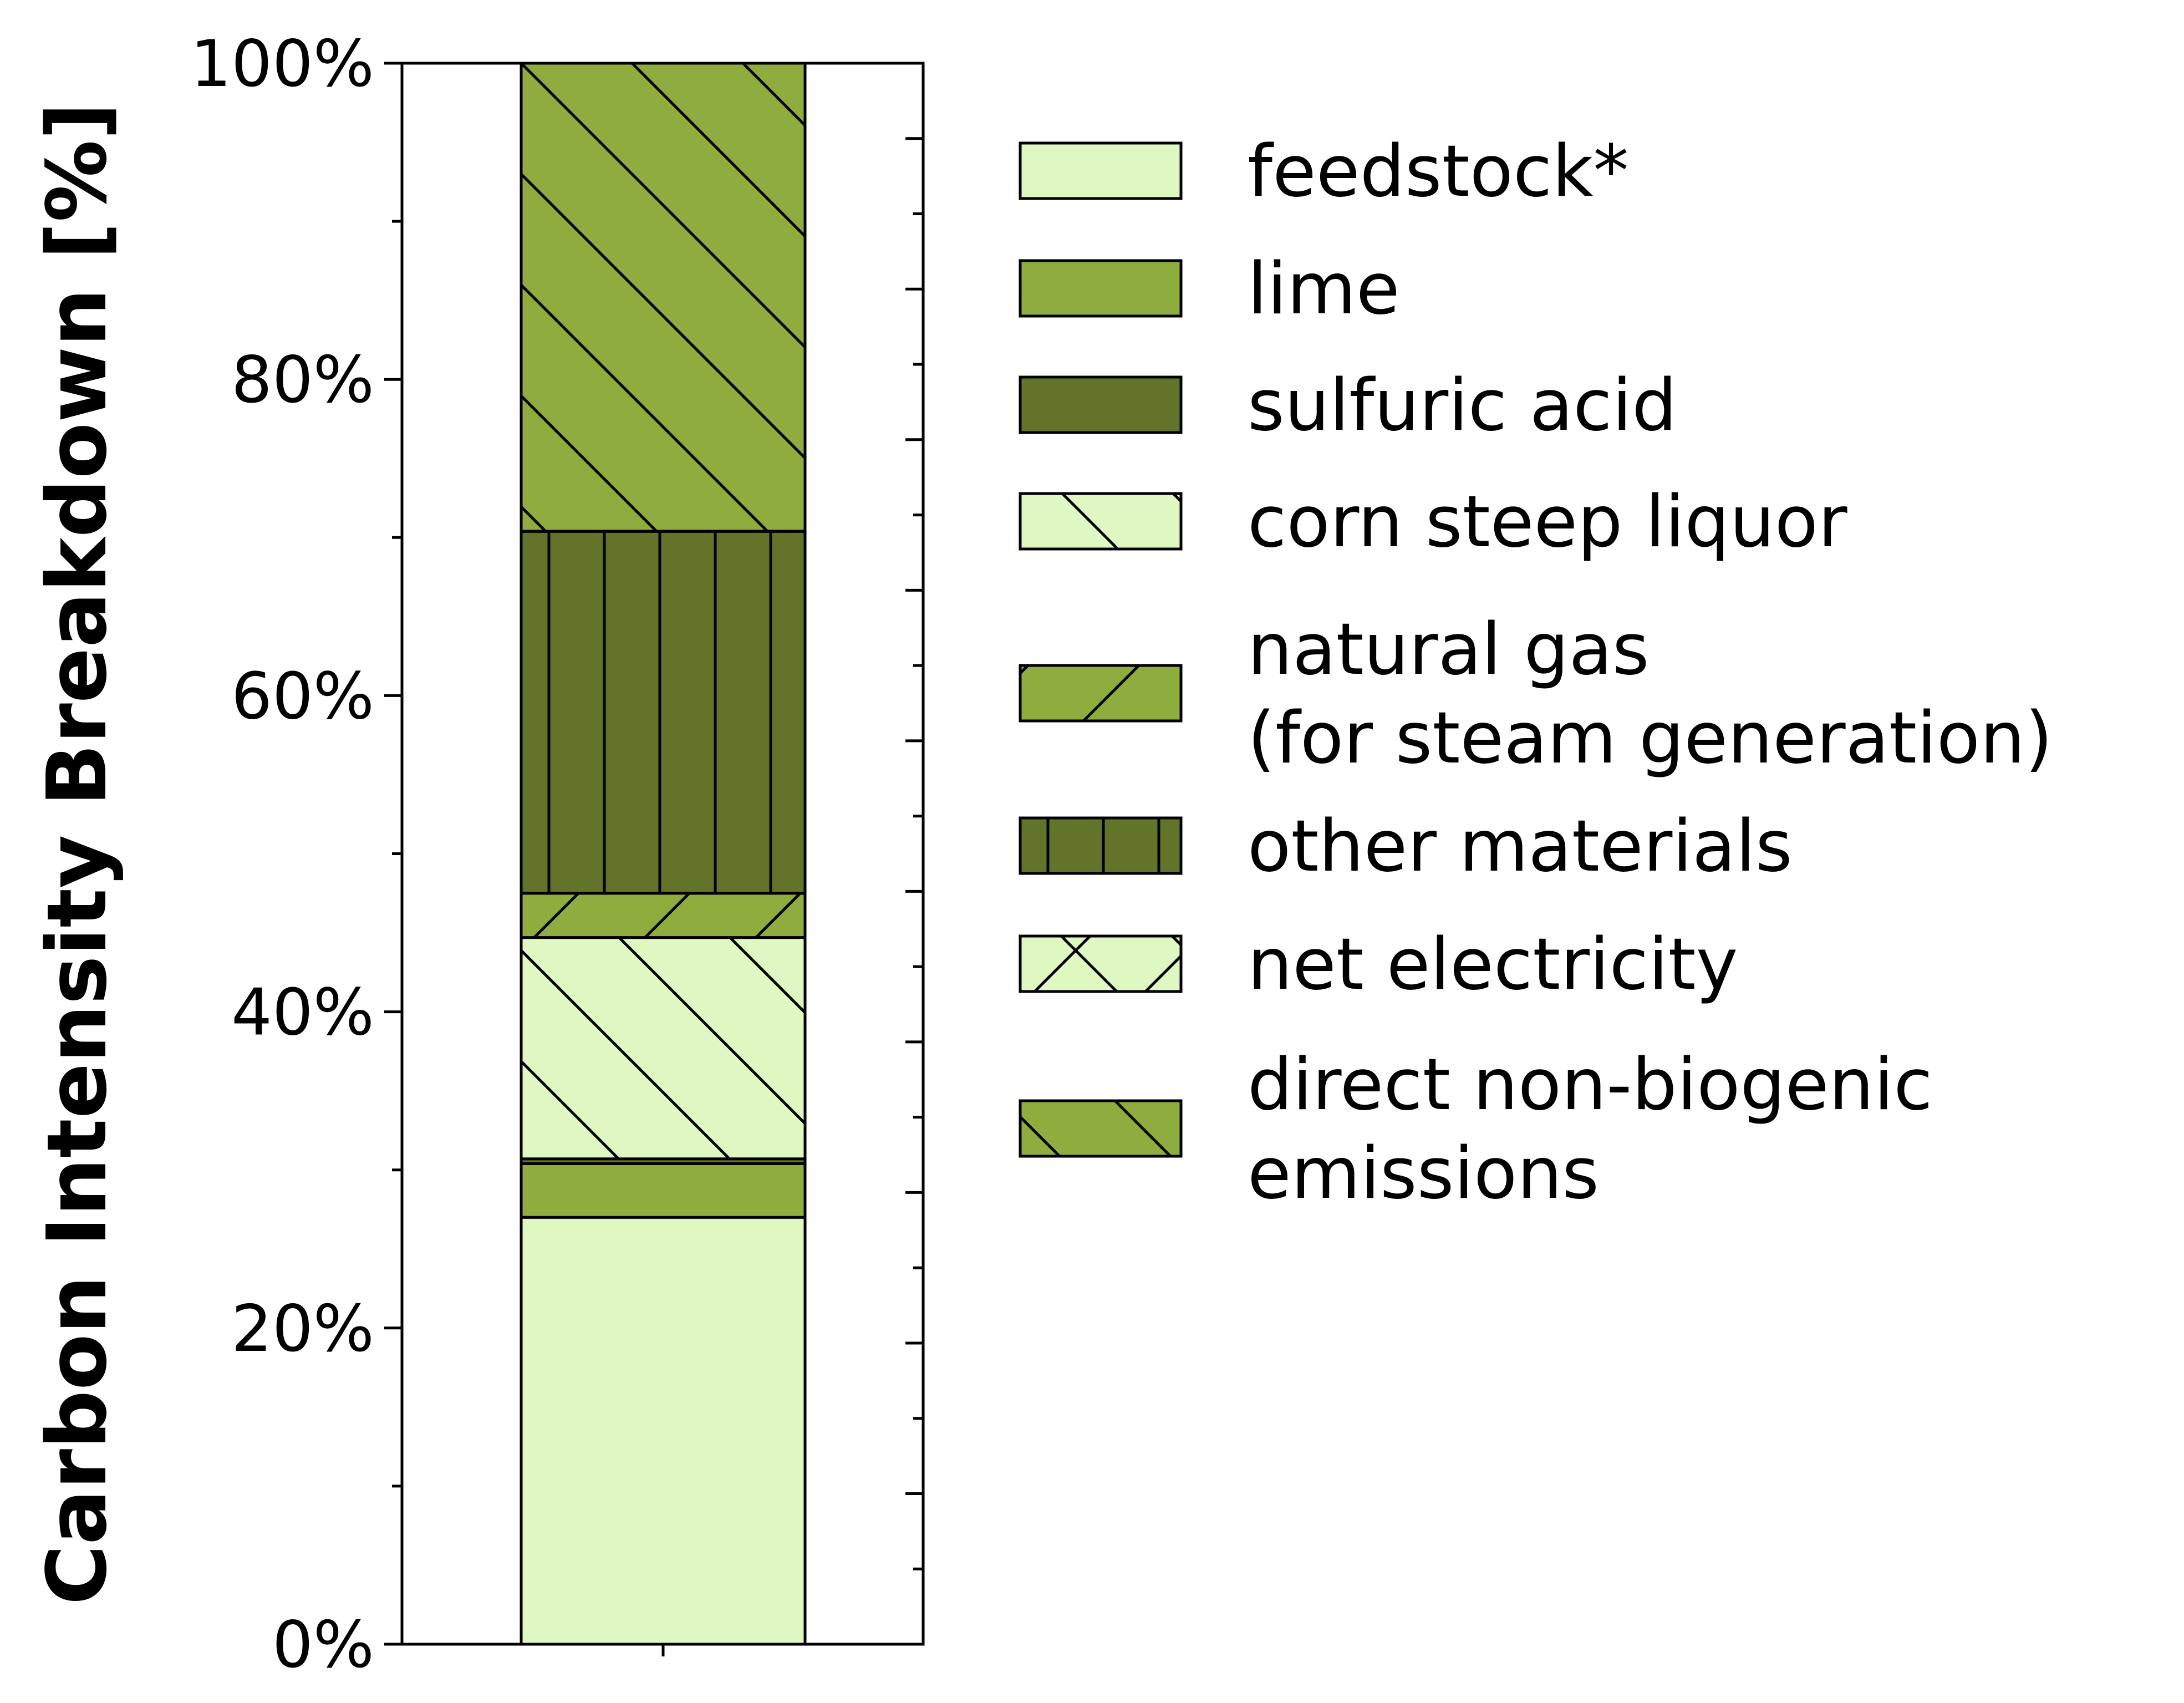  I want to click on y-tick-label: 20%, so click(302, 1329).